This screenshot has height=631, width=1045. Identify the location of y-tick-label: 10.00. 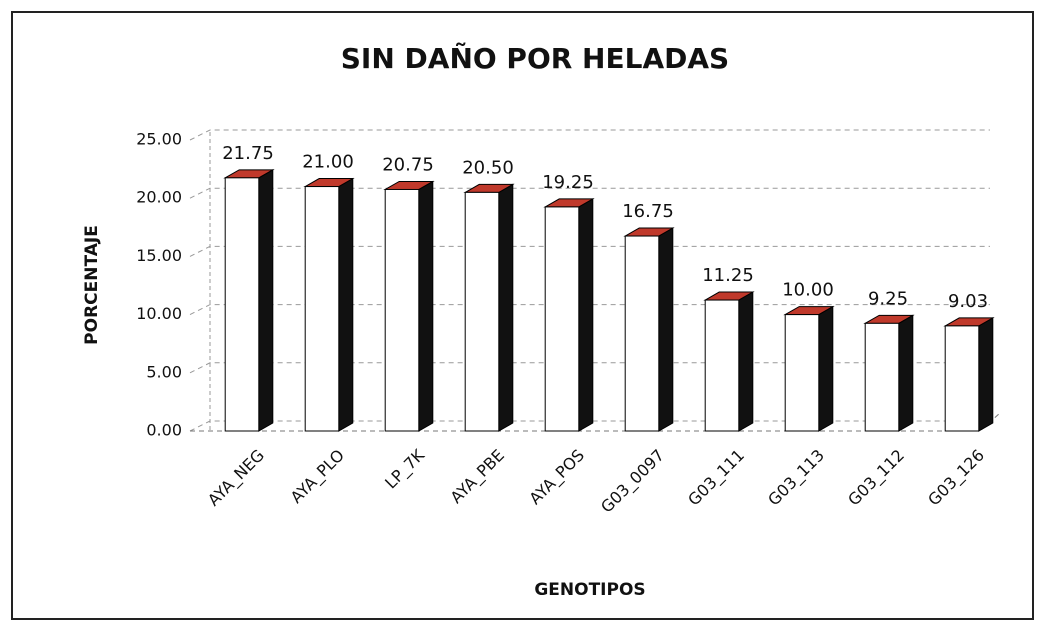
(159, 313).